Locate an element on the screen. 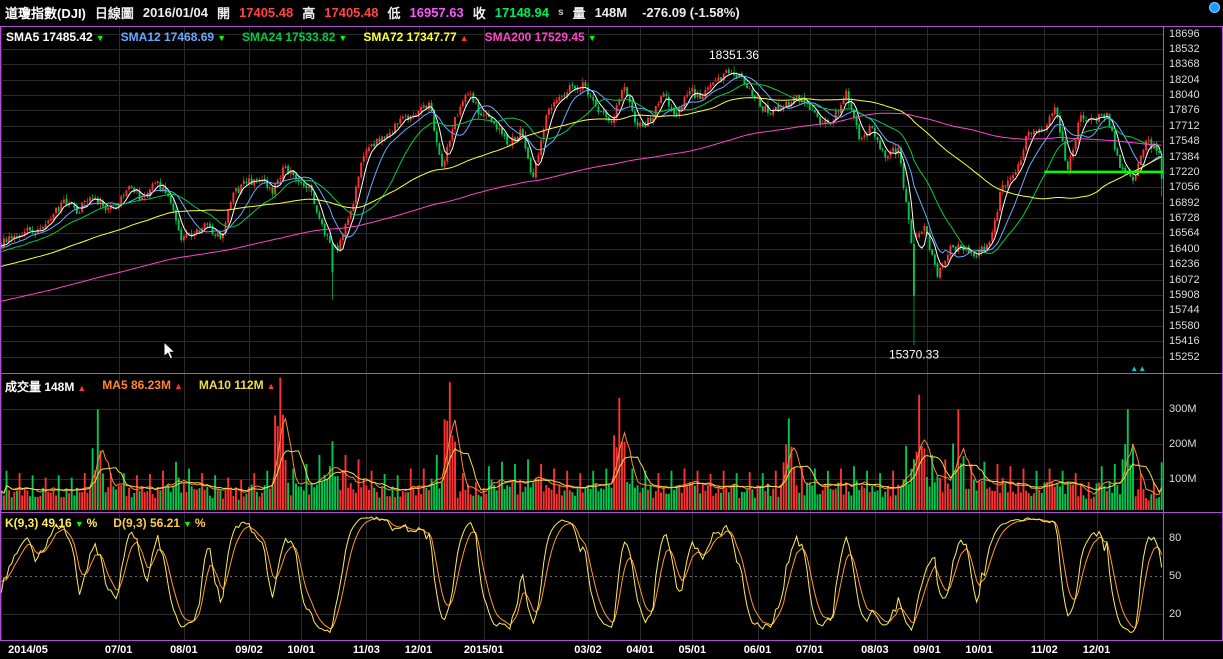 The height and width of the screenshot is (659, 1223). ma5-legend: MA5 86.23M ▲ is located at coordinates (142, 385).